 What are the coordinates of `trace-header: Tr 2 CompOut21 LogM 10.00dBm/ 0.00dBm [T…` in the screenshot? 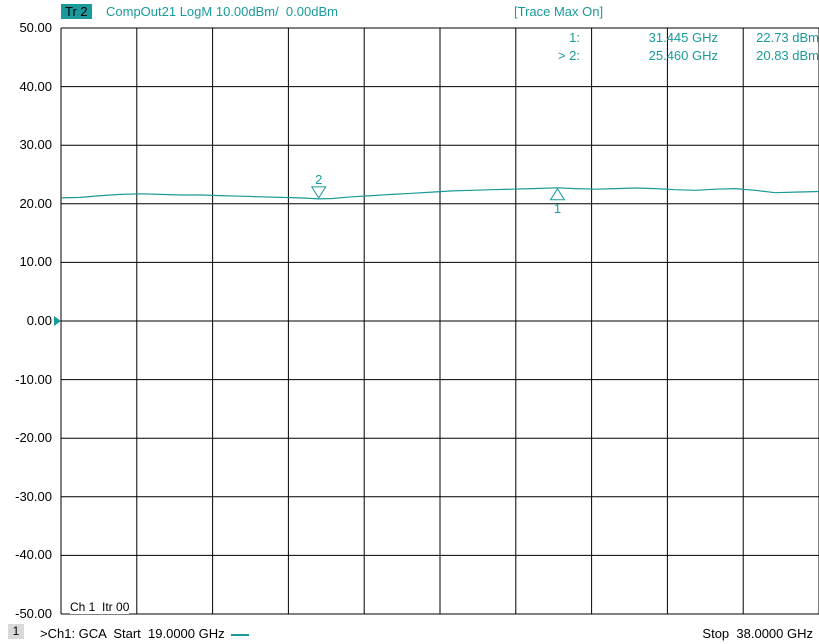 It's located at (409, 11).